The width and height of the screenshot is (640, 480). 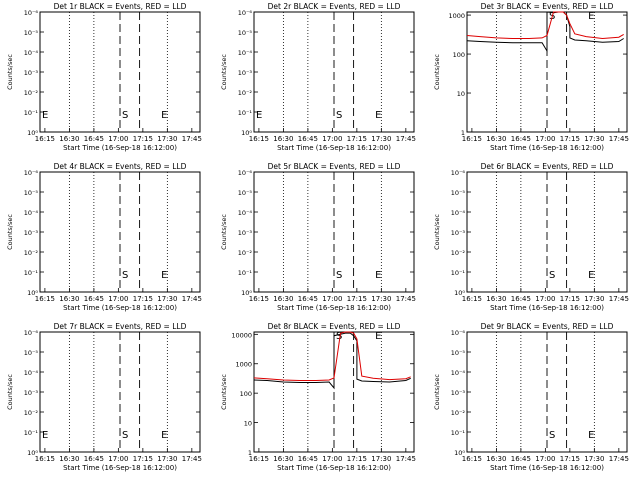 I want to click on y-tick-label: 100, so click(x=459, y=55).